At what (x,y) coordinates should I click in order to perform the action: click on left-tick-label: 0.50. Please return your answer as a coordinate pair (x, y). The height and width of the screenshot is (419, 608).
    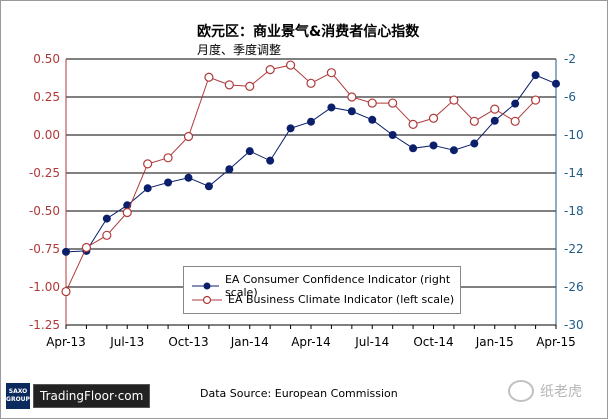
    Looking at the image, I should click on (46, 59).